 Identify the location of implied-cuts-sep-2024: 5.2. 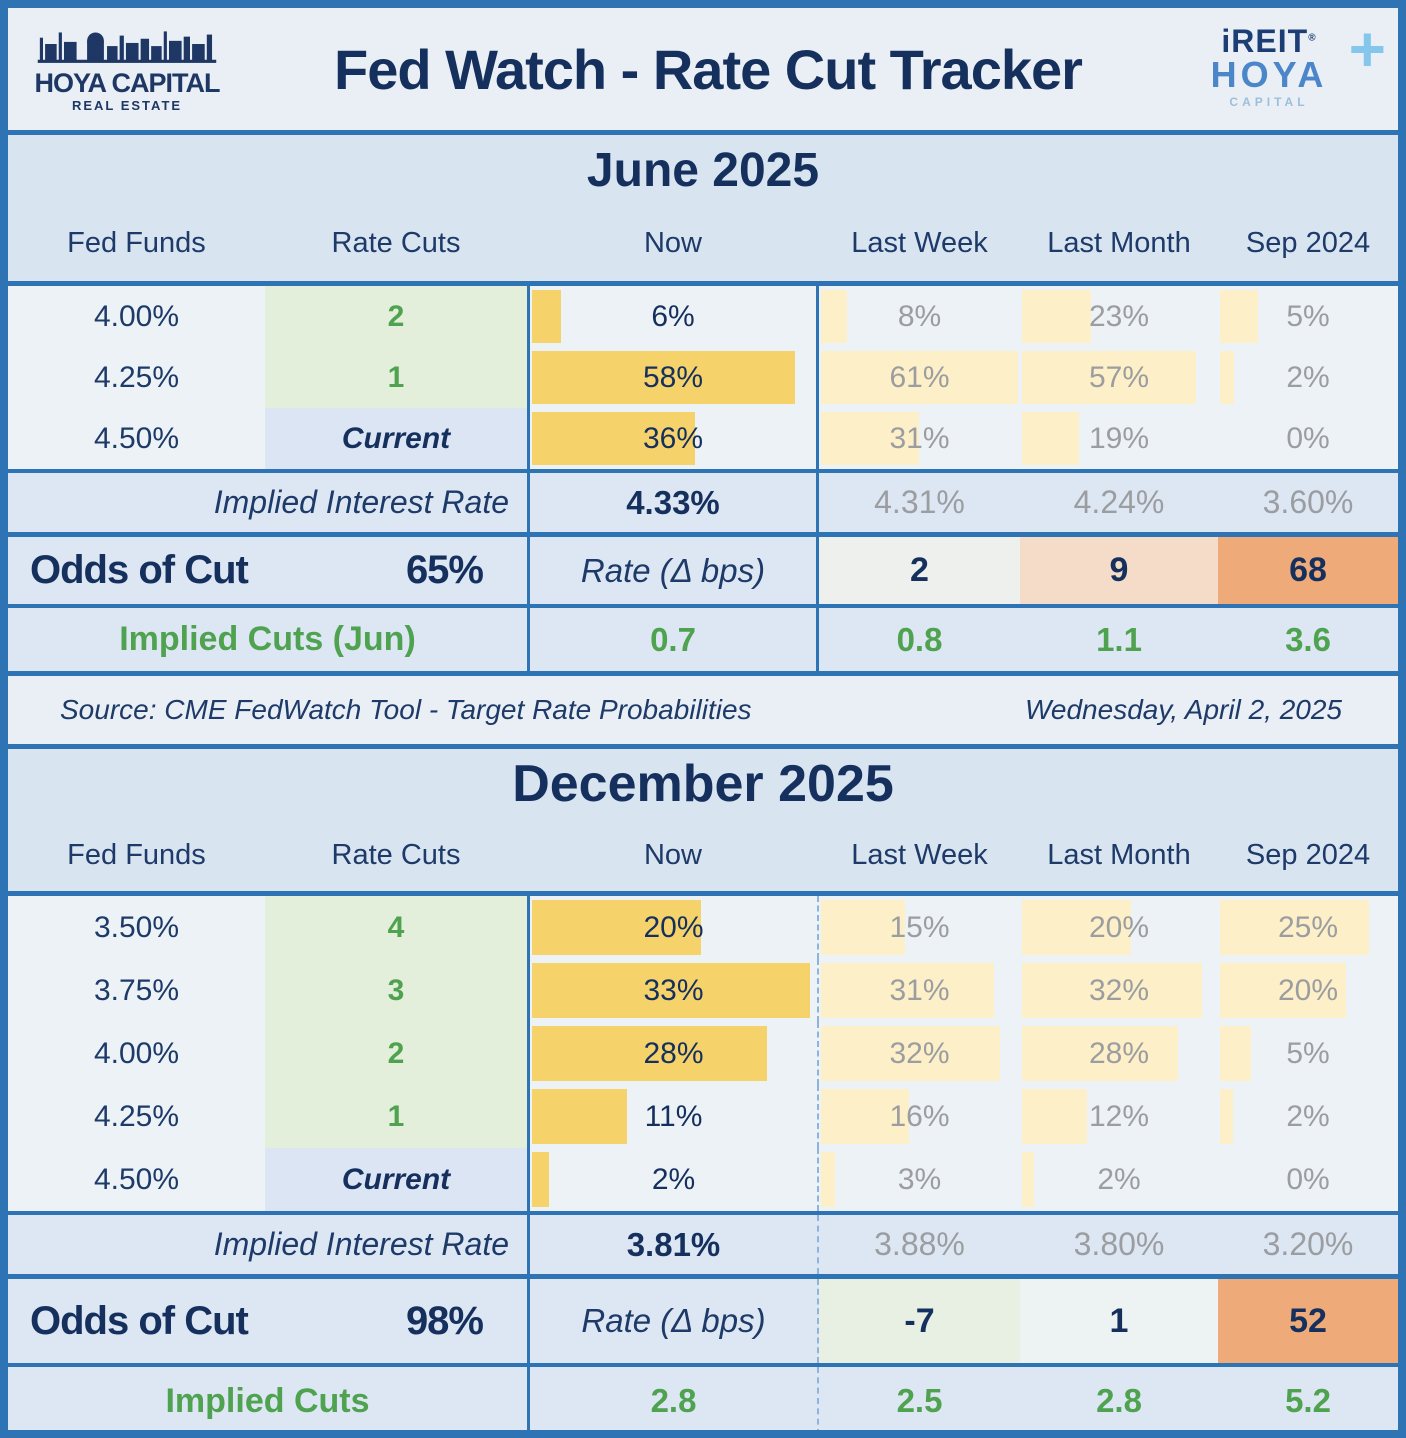
(1308, 1400).